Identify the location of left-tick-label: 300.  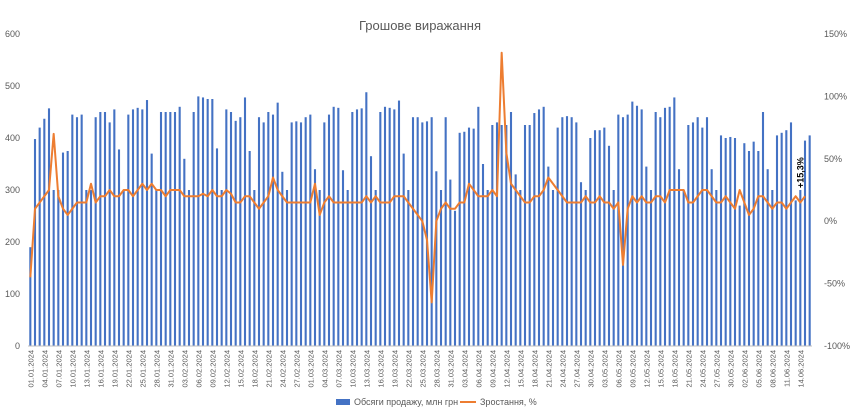
(12, 190).